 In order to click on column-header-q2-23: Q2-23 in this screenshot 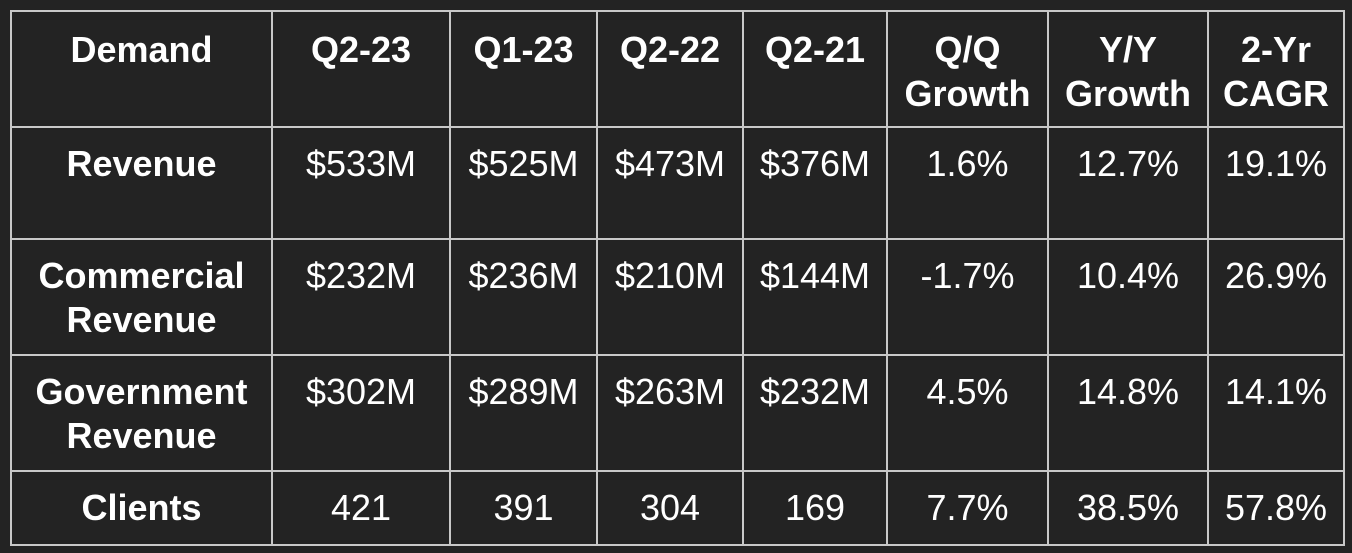, I will do `click(361, 69)`.